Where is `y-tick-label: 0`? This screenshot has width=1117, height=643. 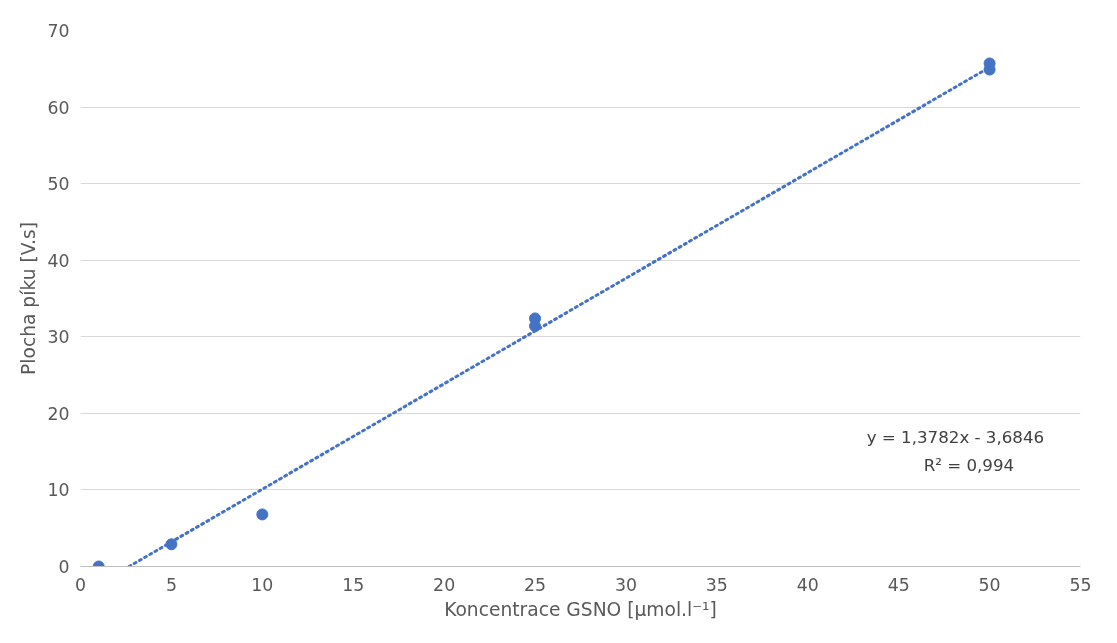
y-tick-label: 0 is located at coordinates (64, 567).